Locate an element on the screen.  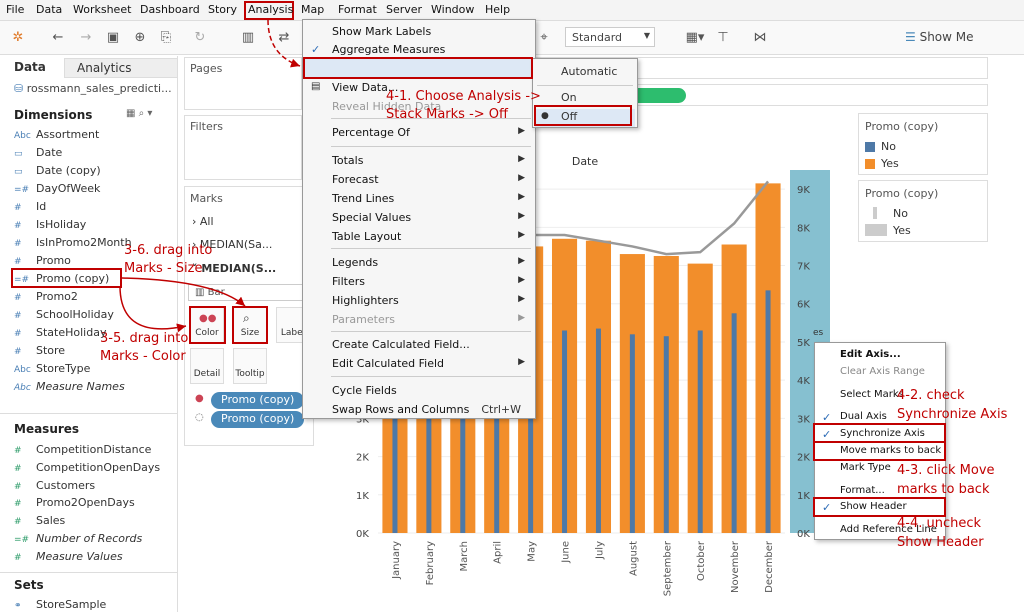
dimension-field: Abc StoreType is located at coordinates (52, 369).